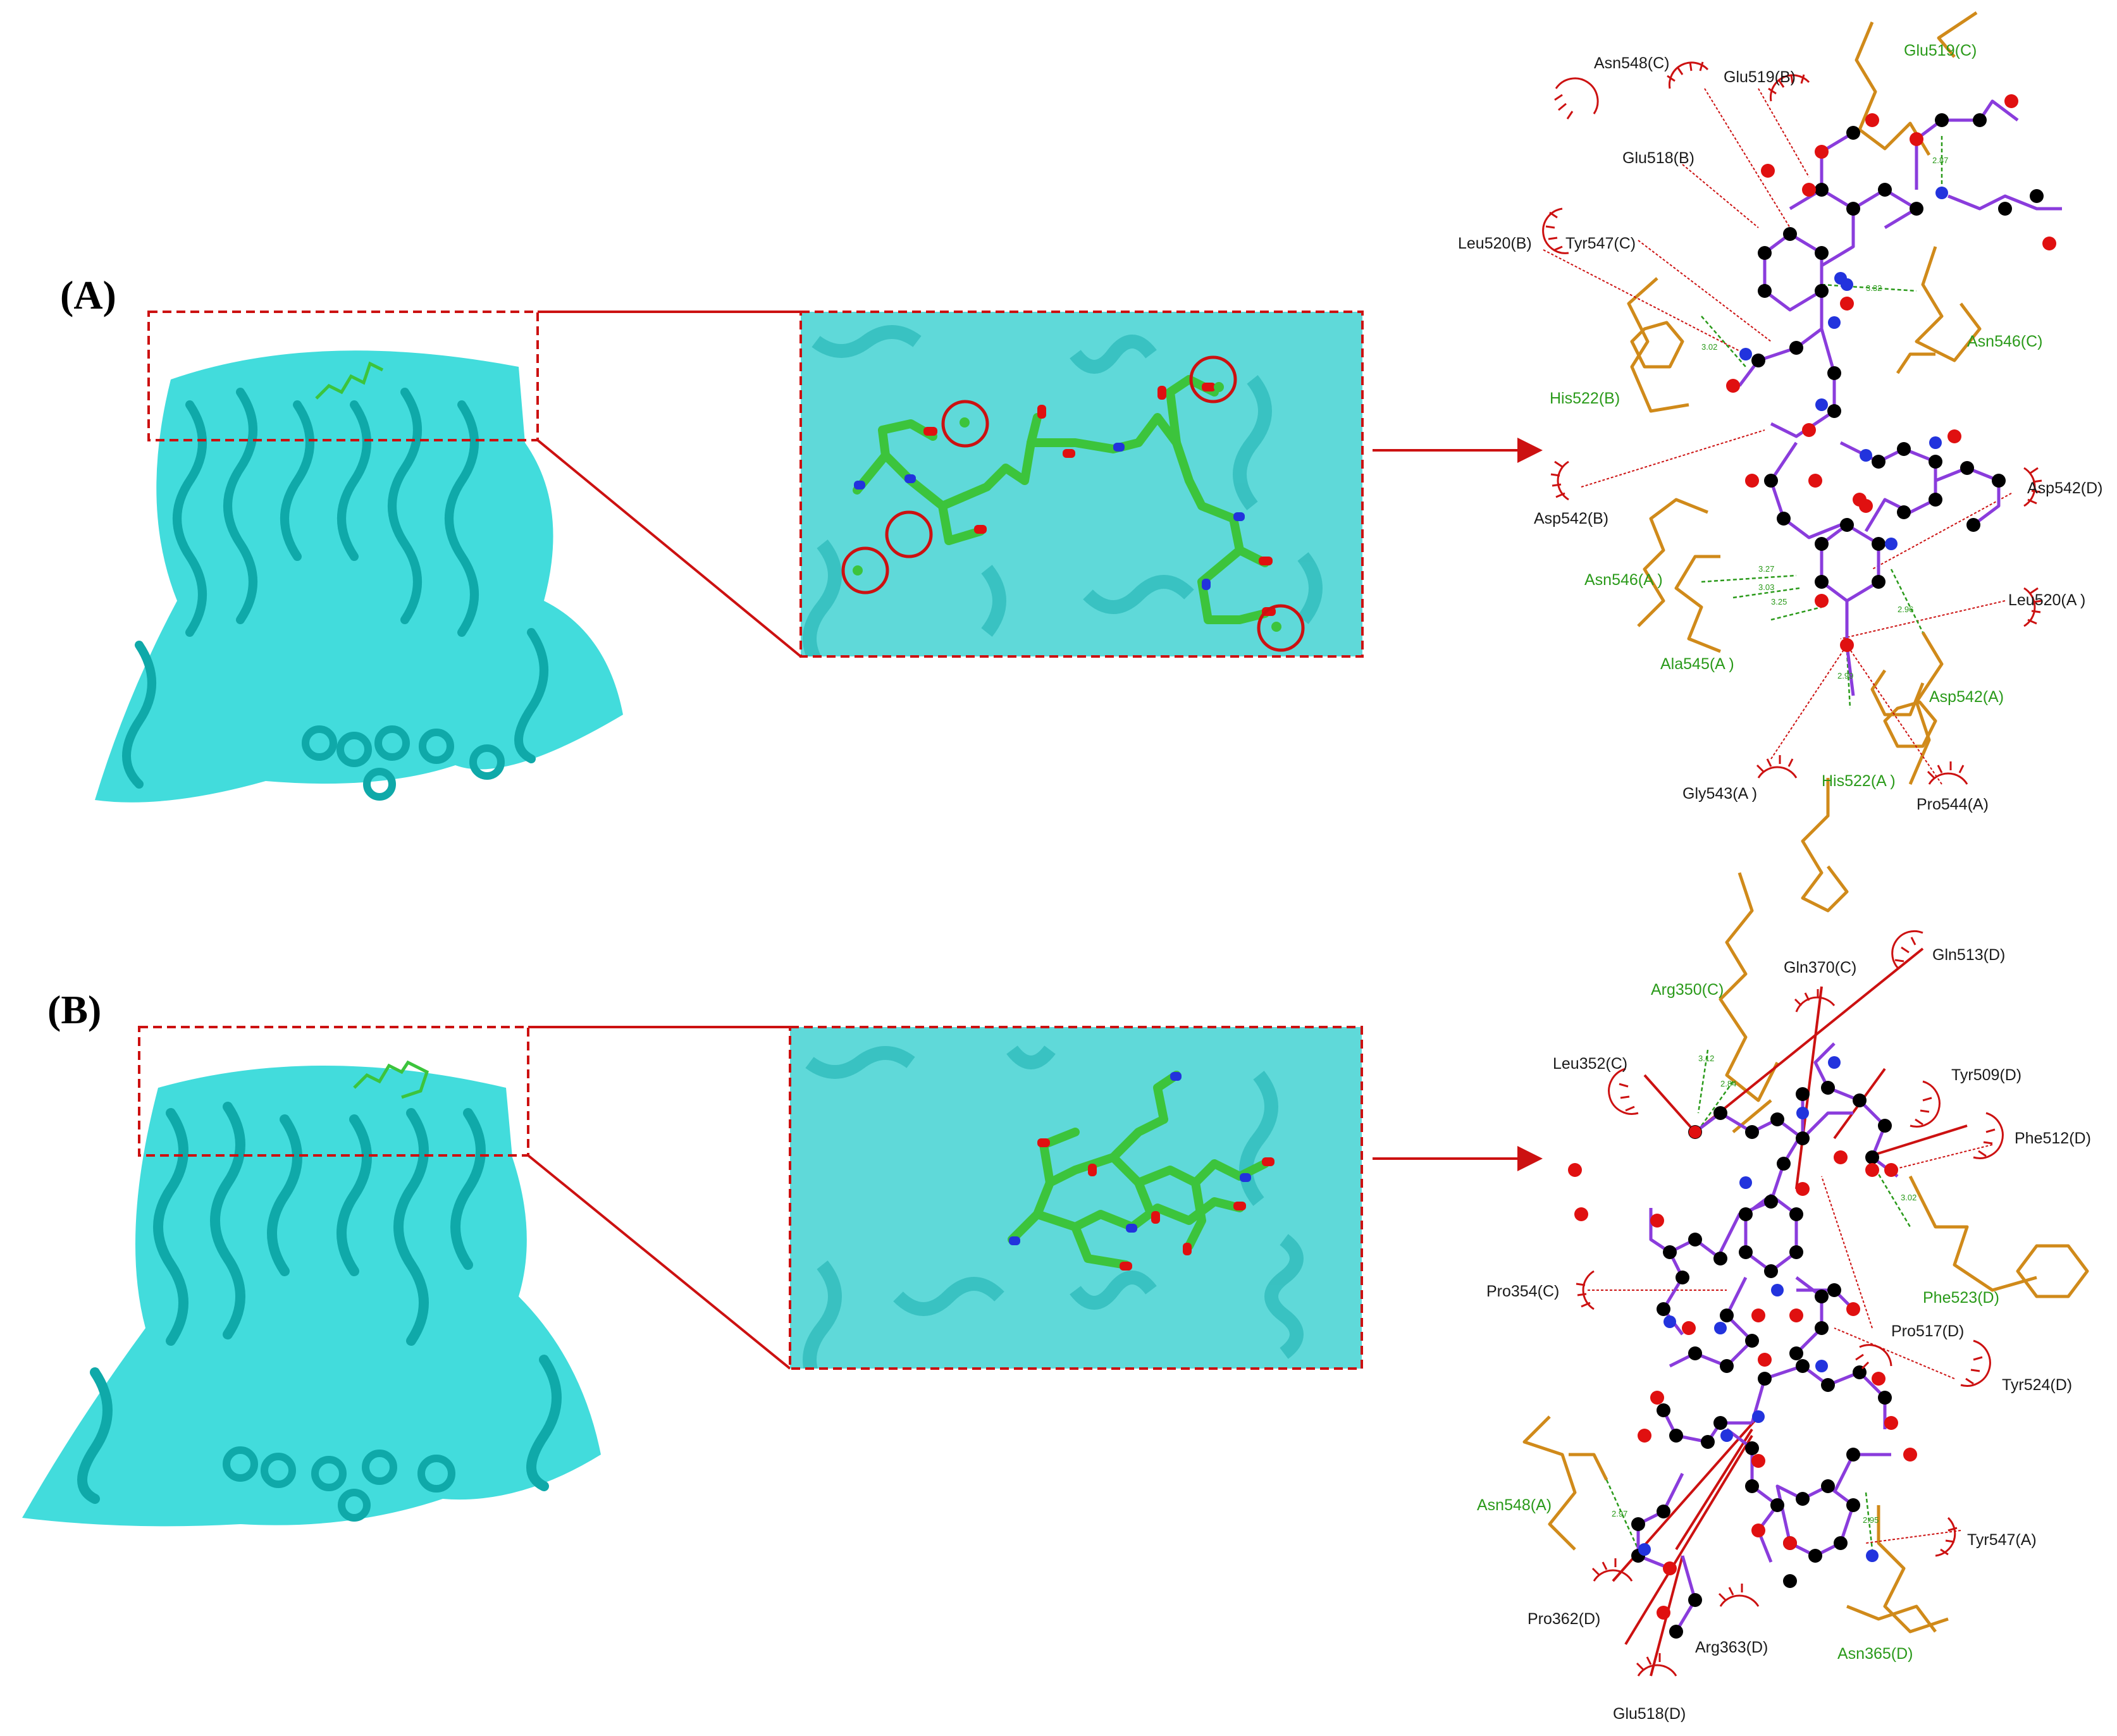 This screenshot has height=1736, width=2117. What do you see at coordinates (333, 1091) in the screenshot?
I see `zoom-box-b` at bounding box center [333, 1091].